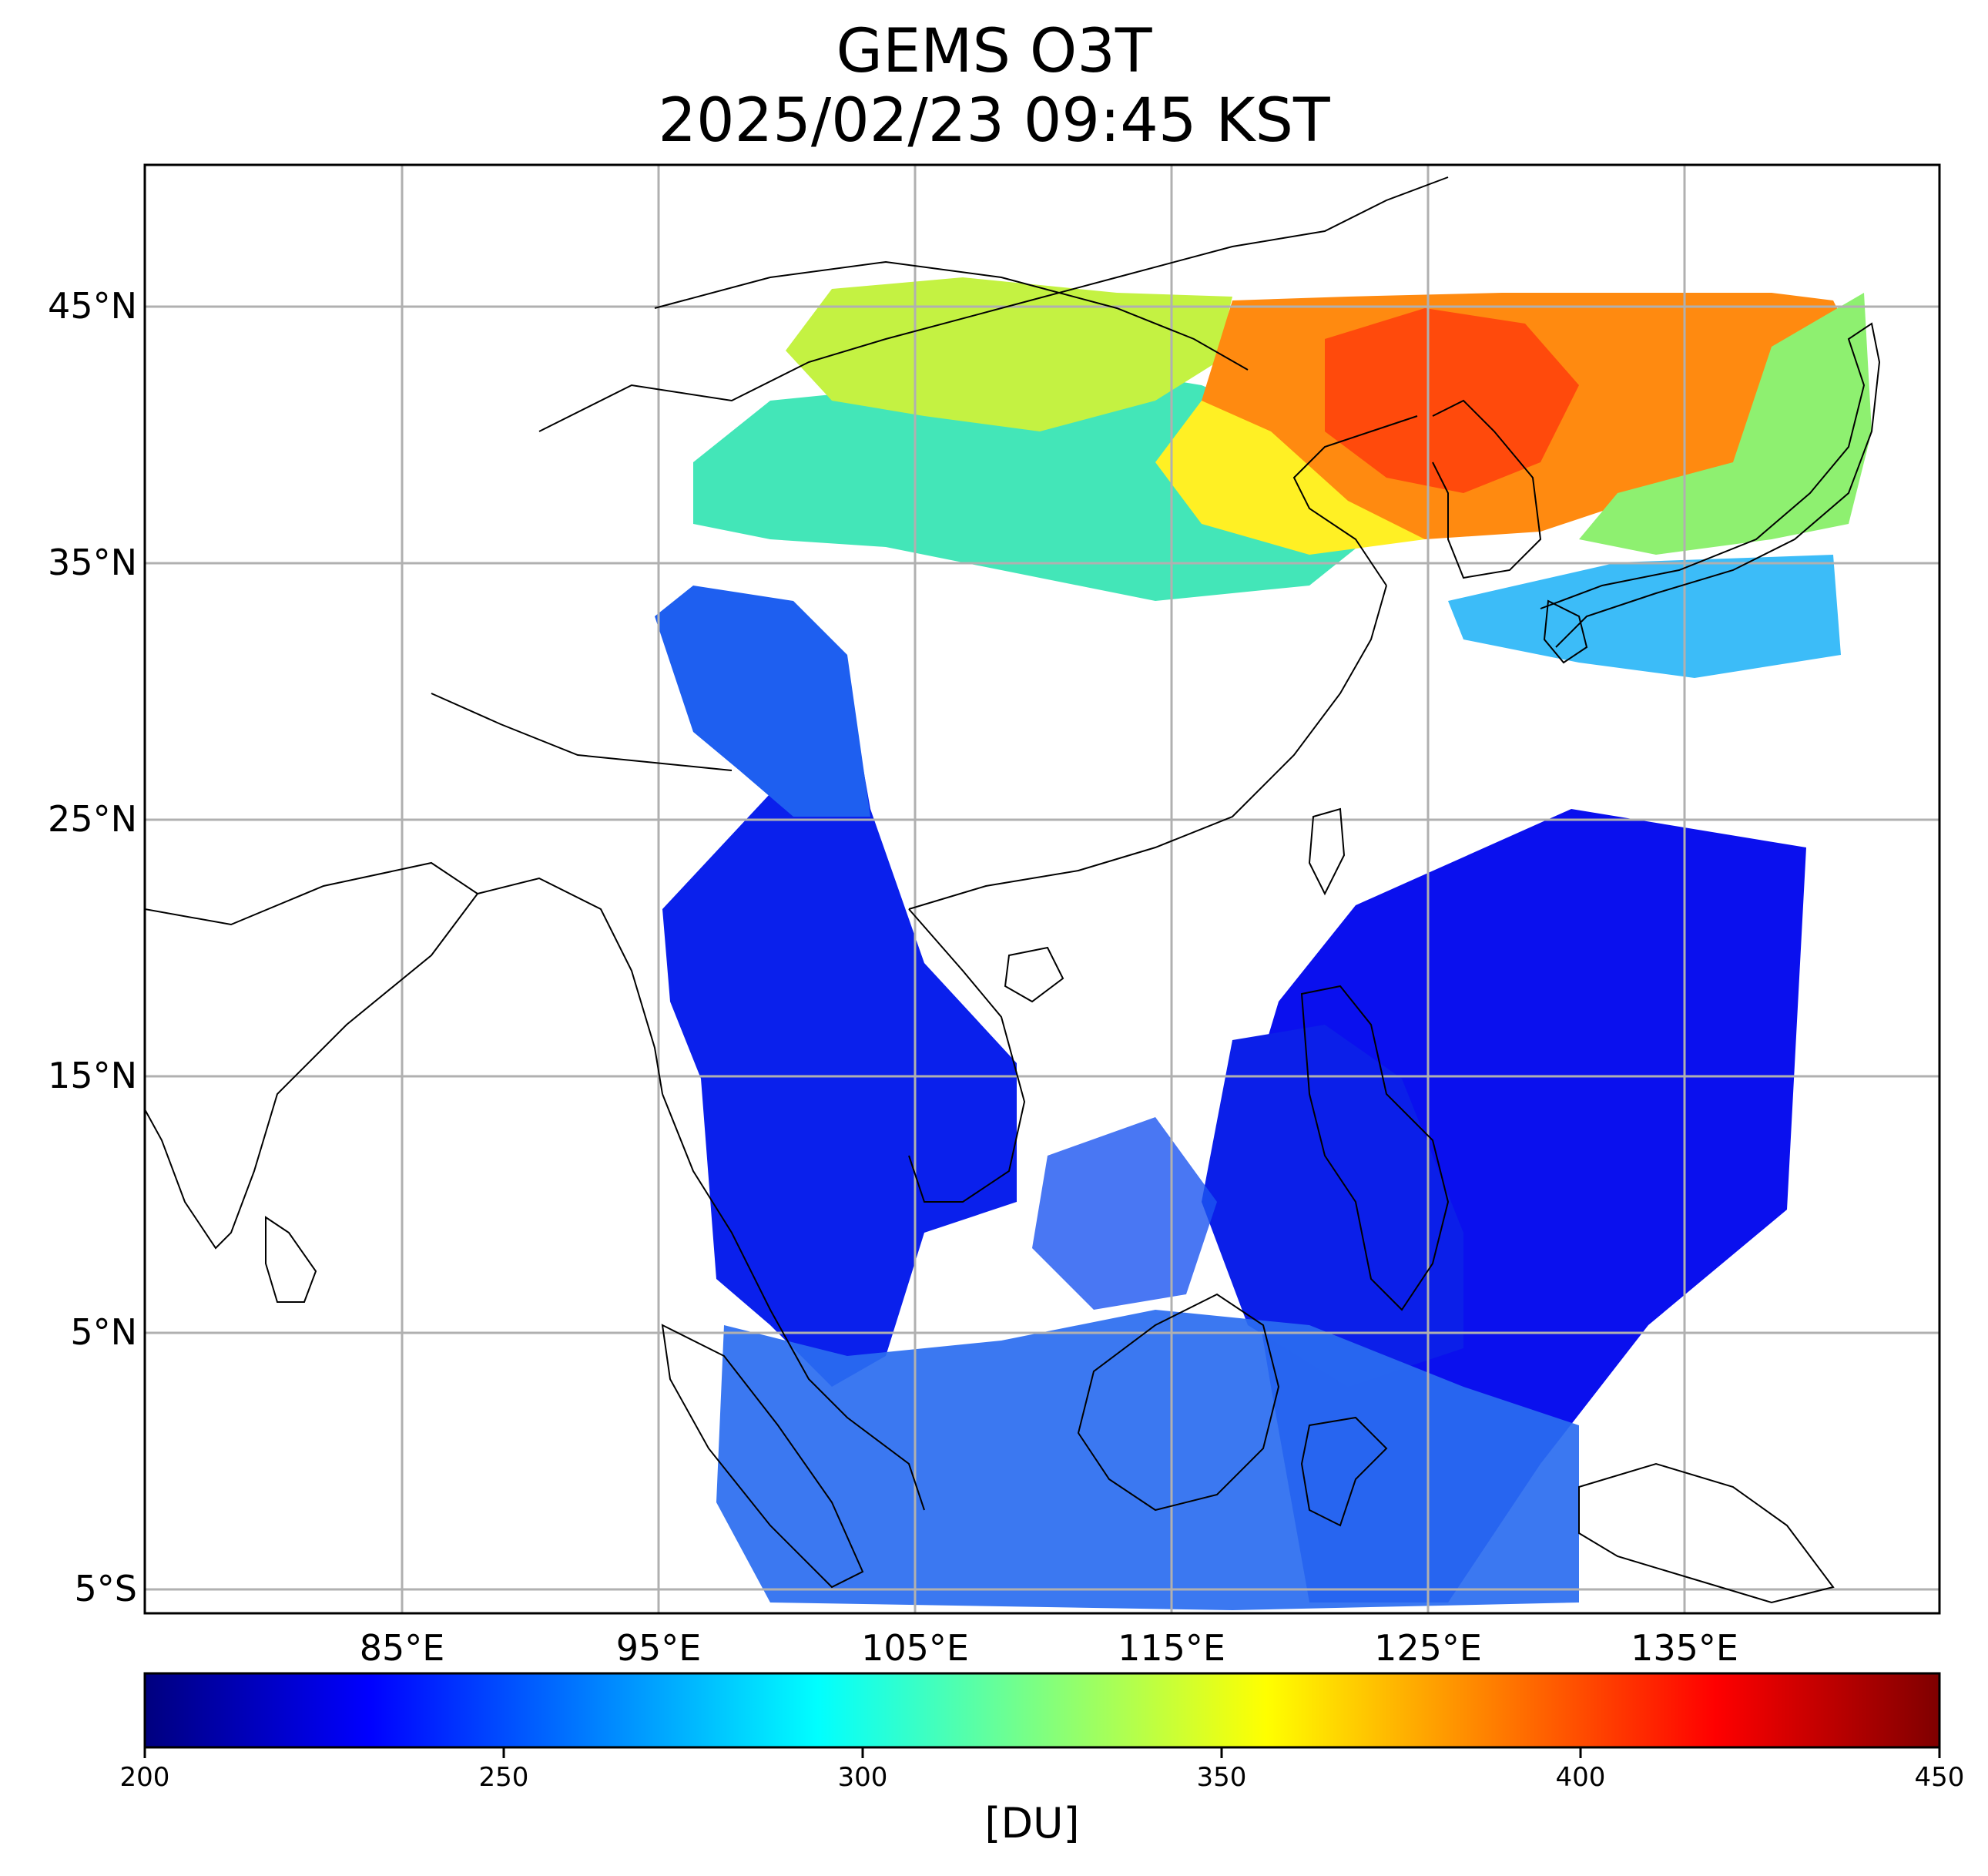 This screenshot has width=1988, height=1876. Describe the element at coordinates (793, 1302) in the screenshot. I see `coast-malay` at that location.